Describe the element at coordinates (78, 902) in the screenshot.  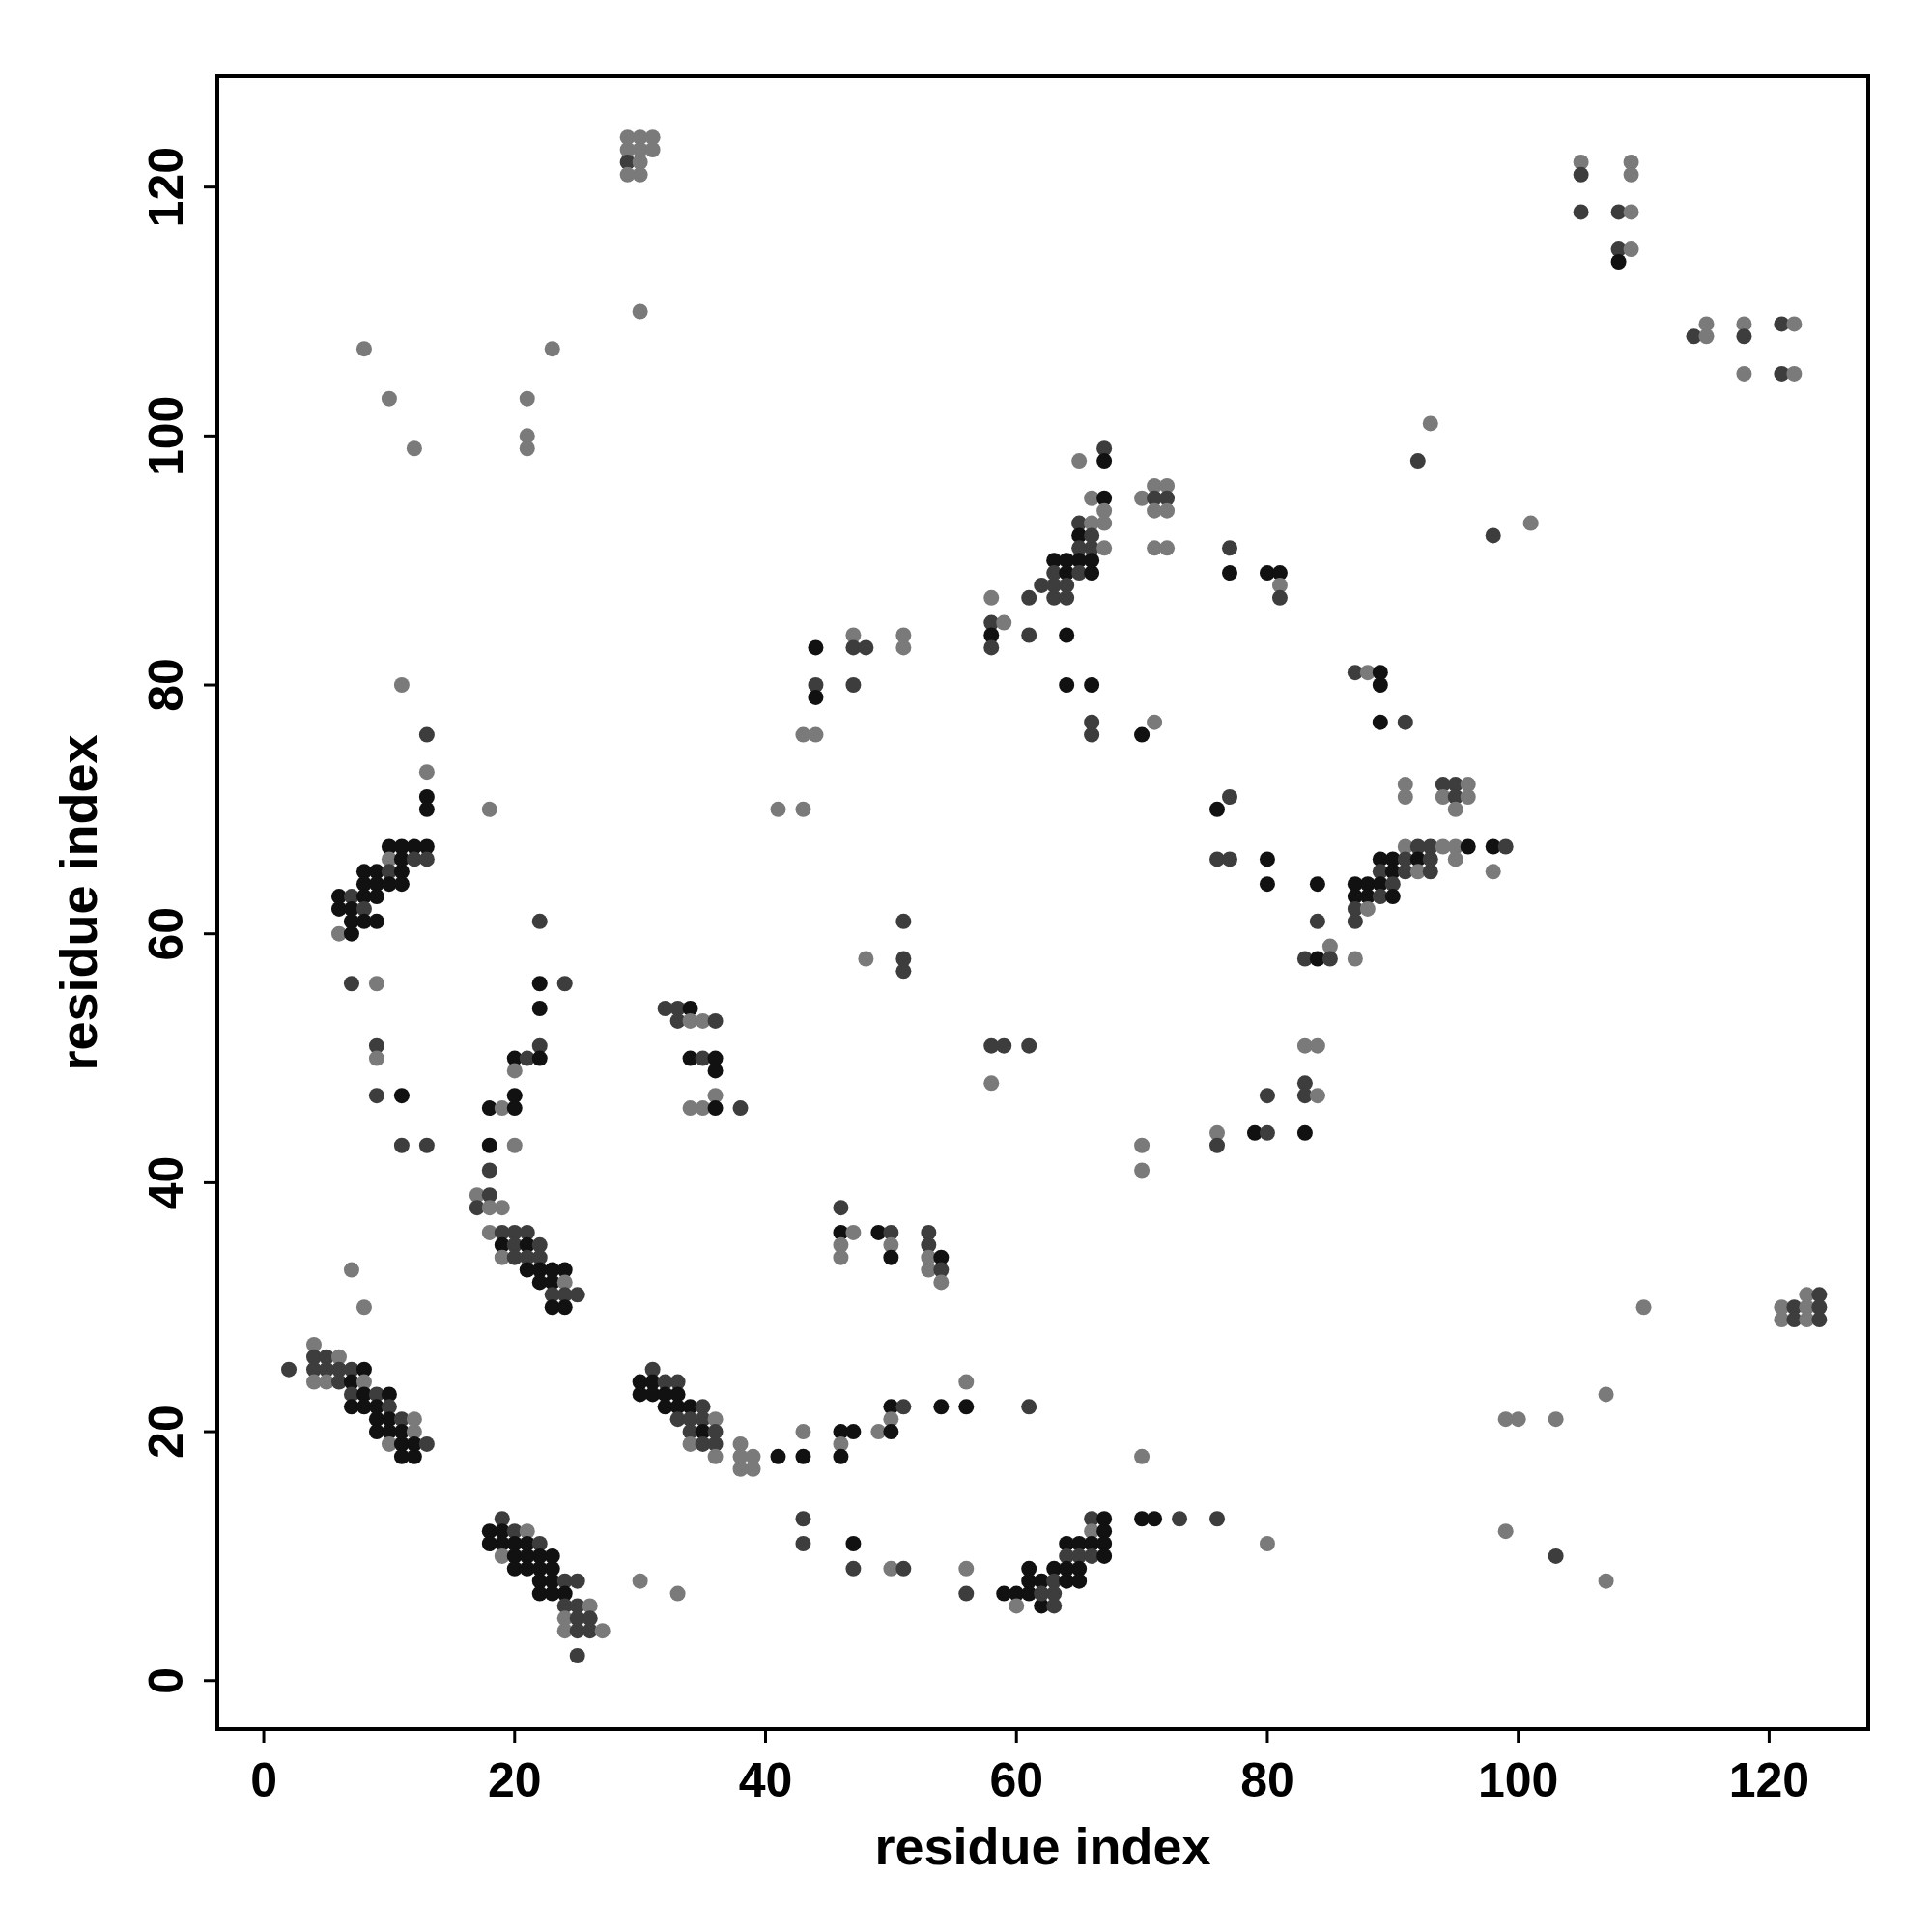
I see `y-axis-title: residue index` at that location.